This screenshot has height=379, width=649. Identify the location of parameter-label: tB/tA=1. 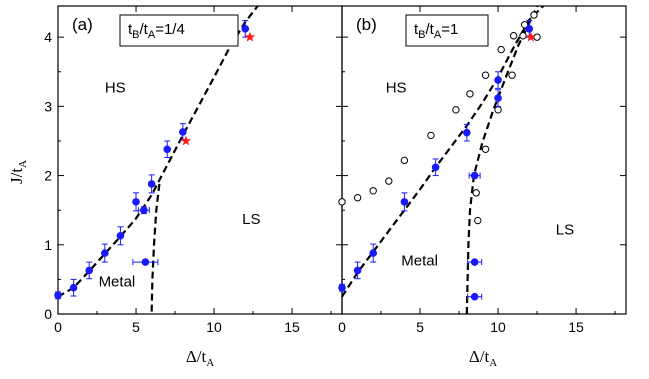
(436, 31).